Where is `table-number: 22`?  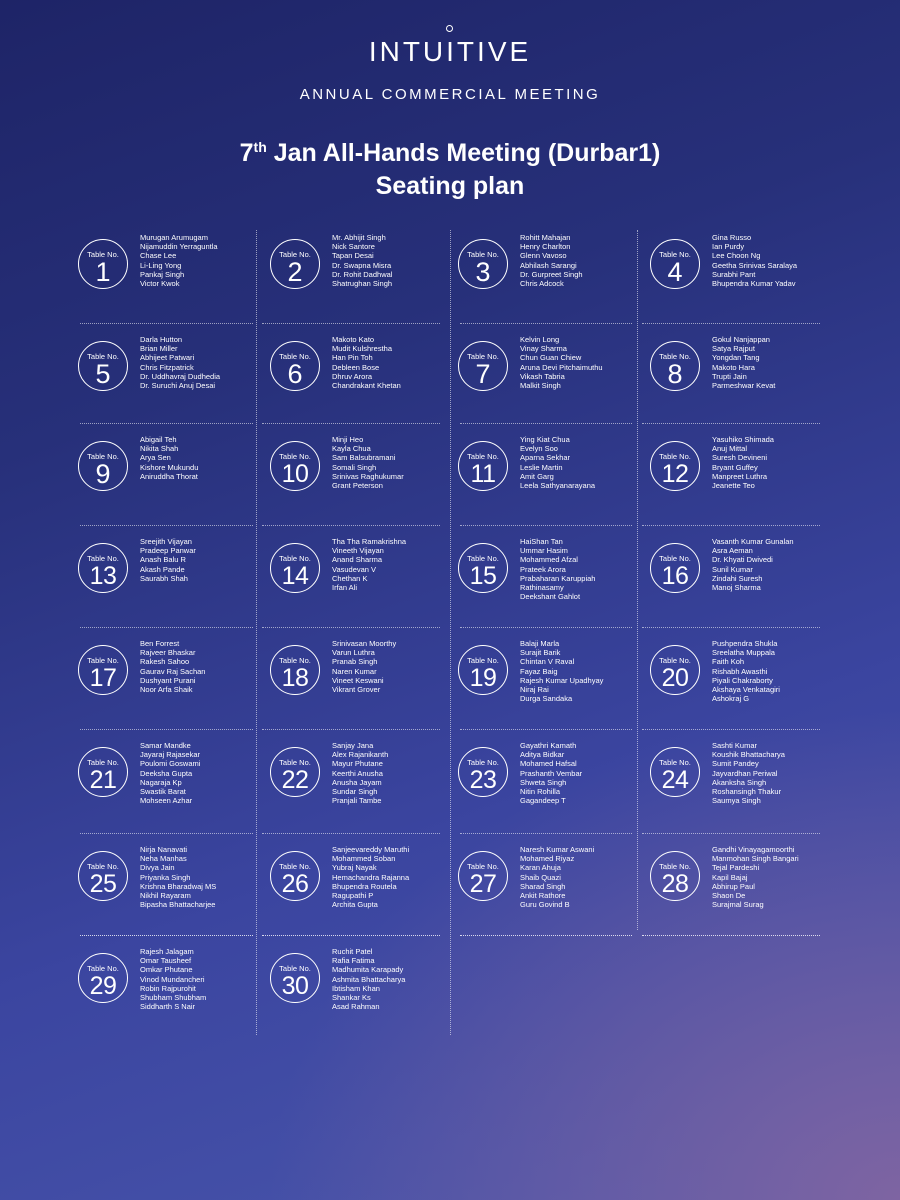
table-number: 22 is located at coordinates (295, 780).